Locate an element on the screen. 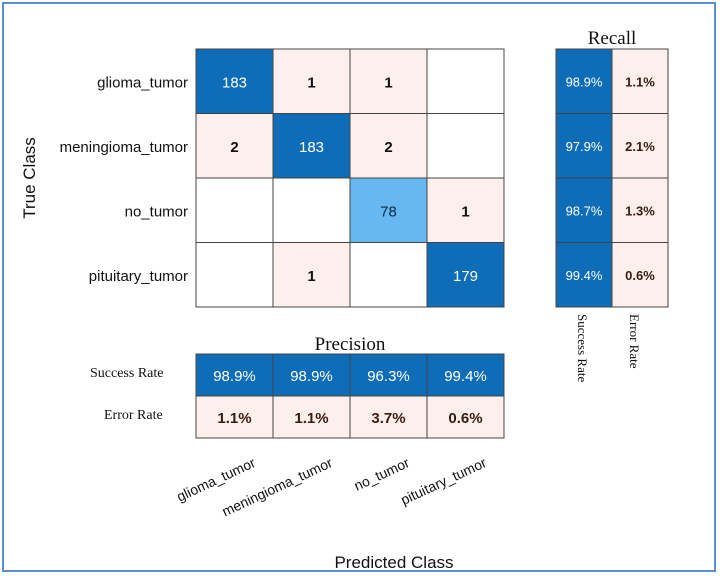  row-tick-label: no_tumor is located at coordinates (156, 211).